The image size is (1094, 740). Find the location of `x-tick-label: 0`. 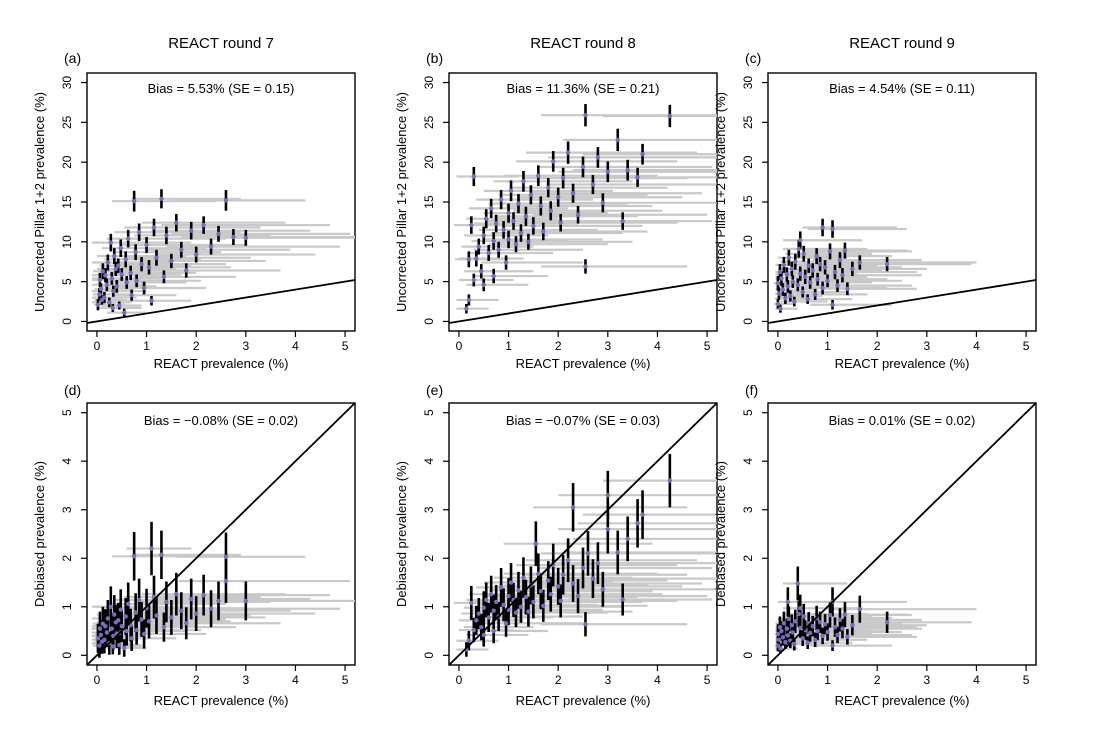

x-tick-label: 0 is located at coordinates (97, 680).